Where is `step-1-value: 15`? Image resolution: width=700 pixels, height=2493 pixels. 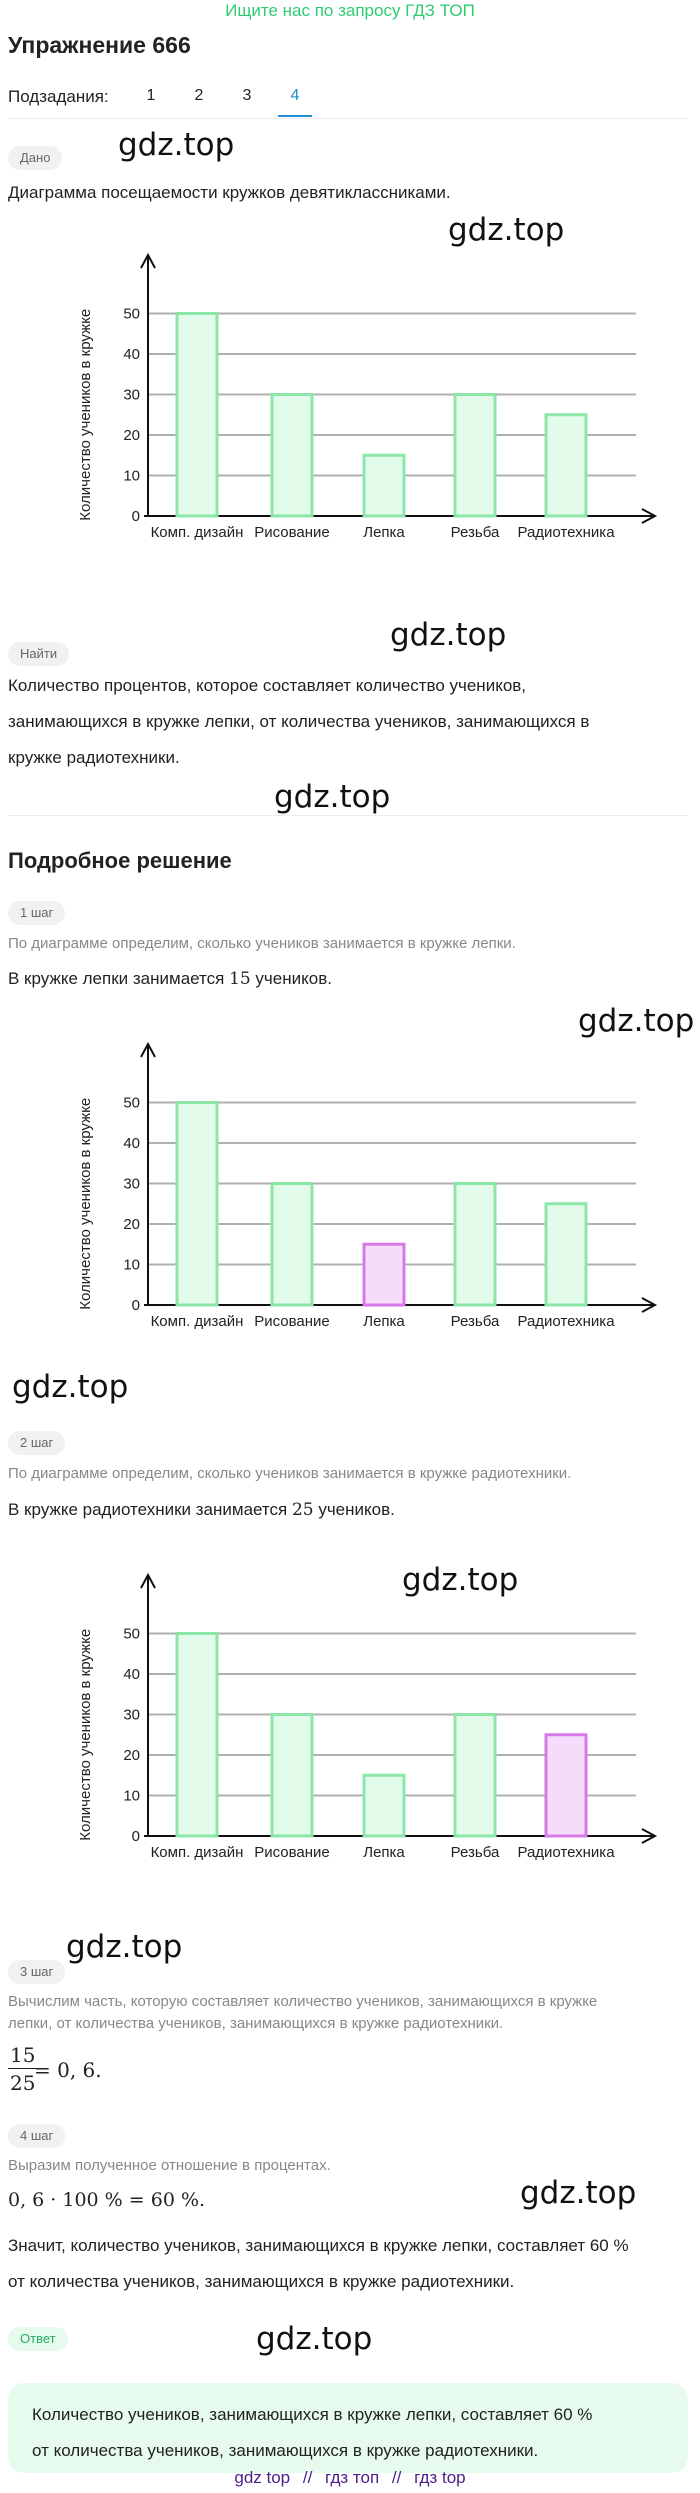
step-1-value: 15 is located at coordinates (240, 979).